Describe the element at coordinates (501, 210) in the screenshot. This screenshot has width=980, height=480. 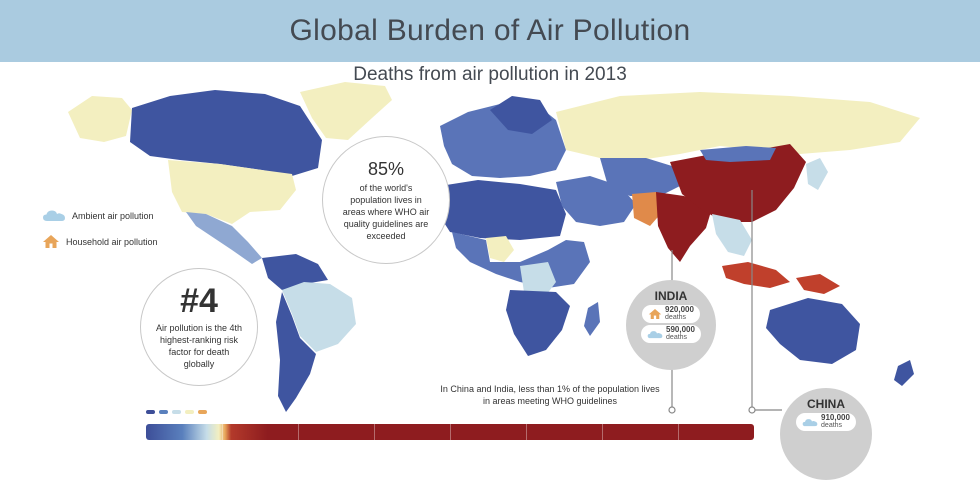
I see `region-north-africa` at that location.